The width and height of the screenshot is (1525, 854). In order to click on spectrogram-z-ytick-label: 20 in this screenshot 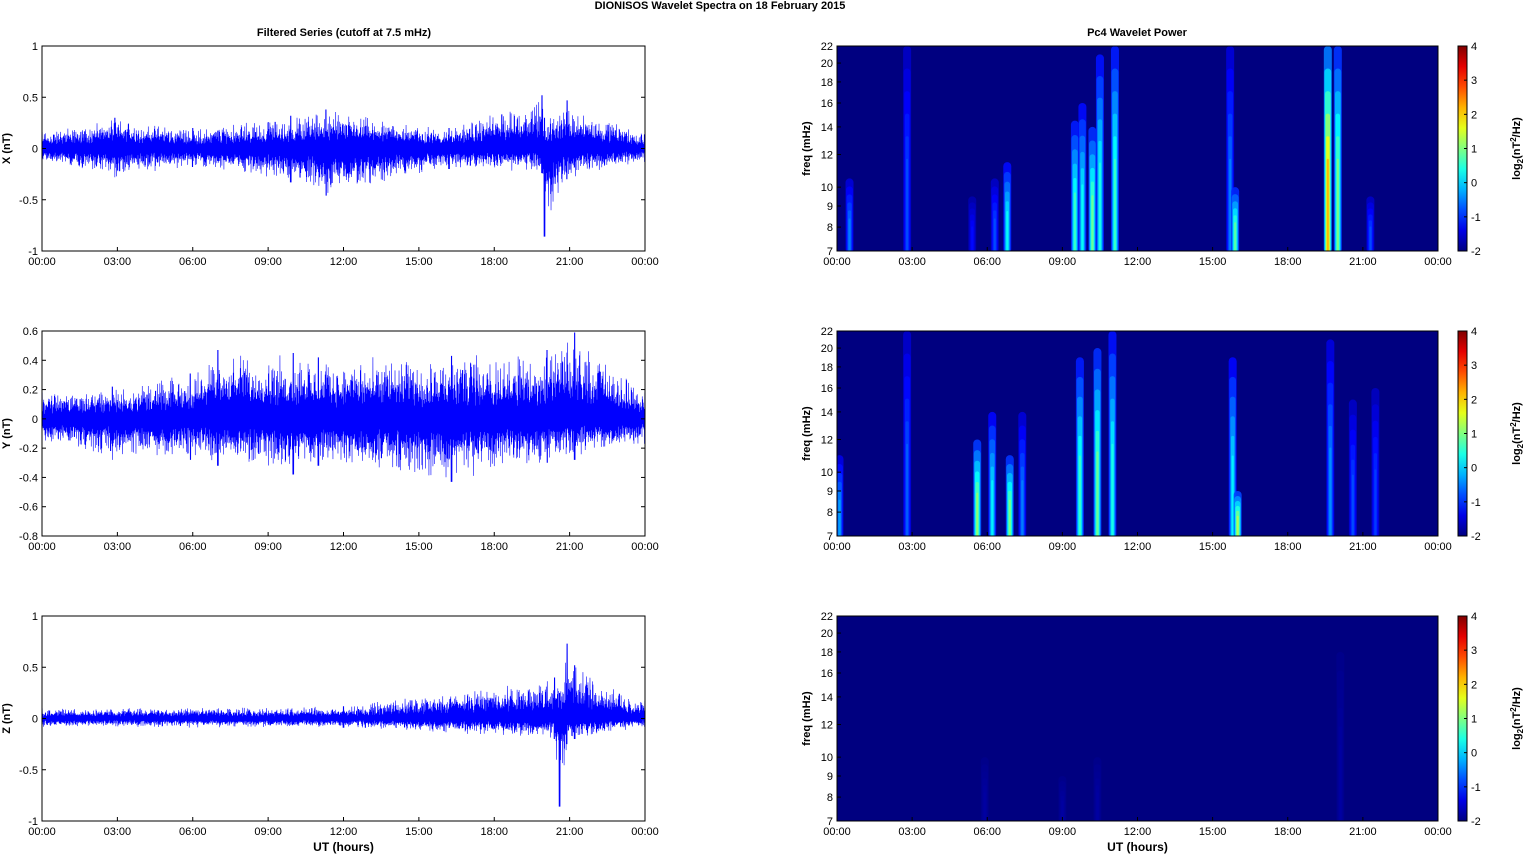, I will do `click(827, 634)`.